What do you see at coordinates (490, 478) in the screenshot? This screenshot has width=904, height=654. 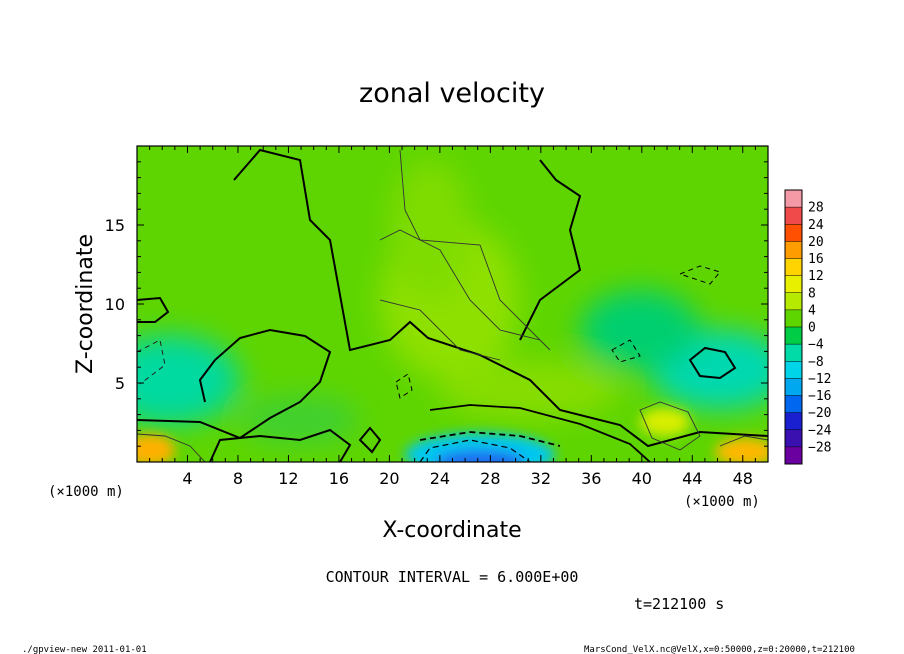 I see `x-tick-label: 28` at bounding box center [490, 478].